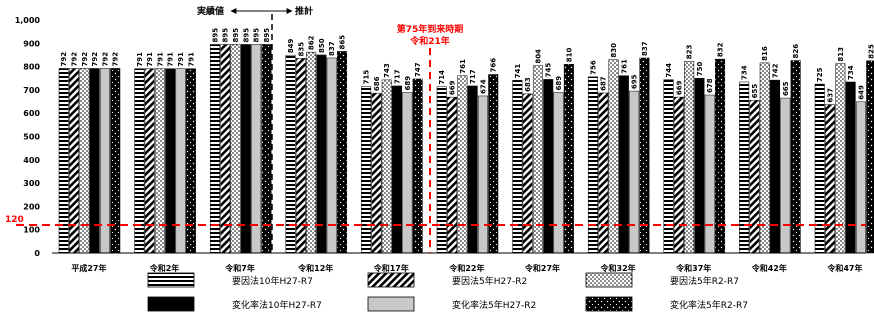  What do you see at coordinates (635, 81) in the screenshot?
I see `bar-value-label: 695` at bounding box center [635, 81].